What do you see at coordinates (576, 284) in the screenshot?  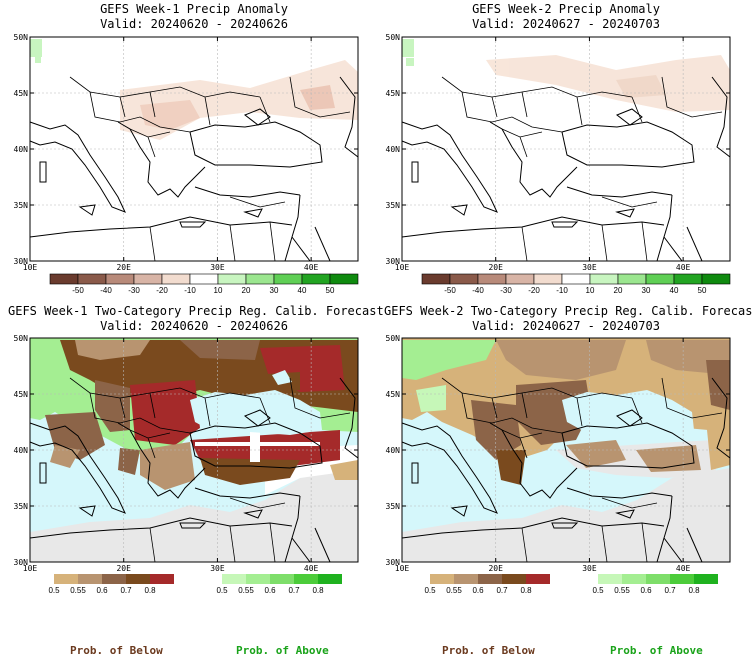 I see `anomaly-colorbar-2: -50 -40 -30 -20 -10 10 20 30 40 50` at bounding box center [576, 284].